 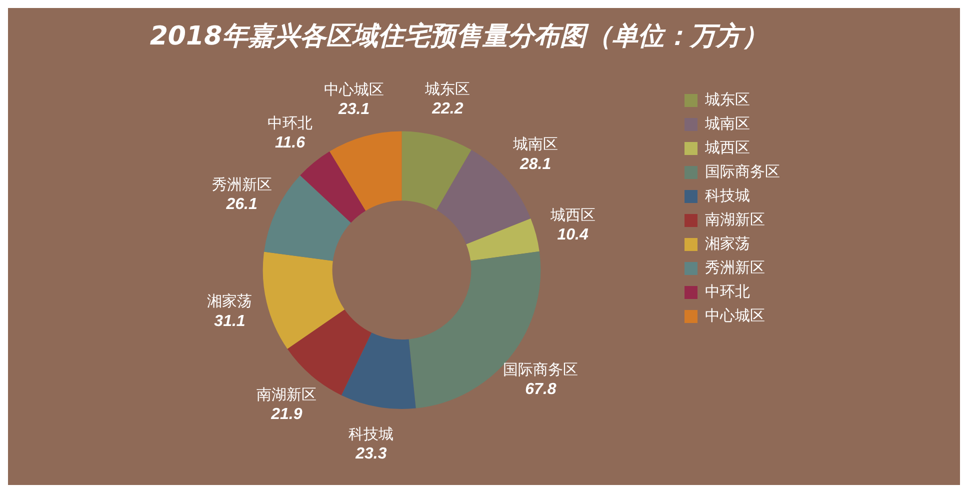 I want to click on legend-label: 中环北, so click(x=727, y=291).